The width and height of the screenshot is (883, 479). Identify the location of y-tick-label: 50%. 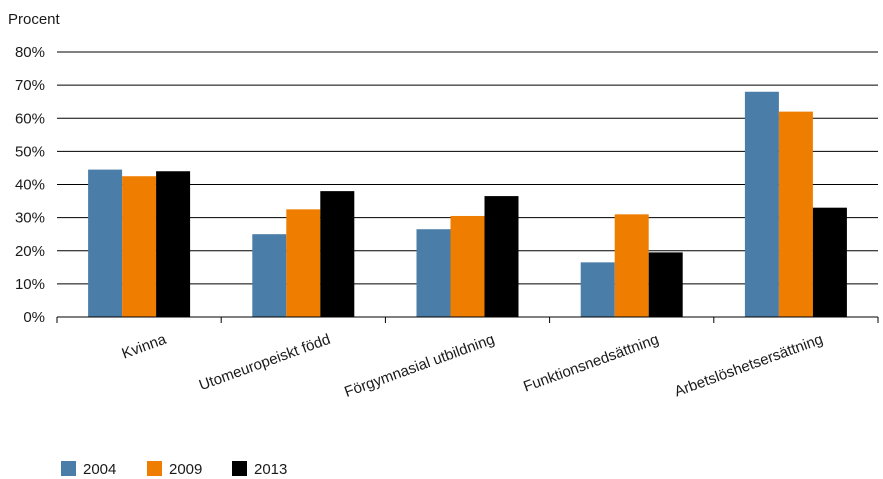
(30, 151).